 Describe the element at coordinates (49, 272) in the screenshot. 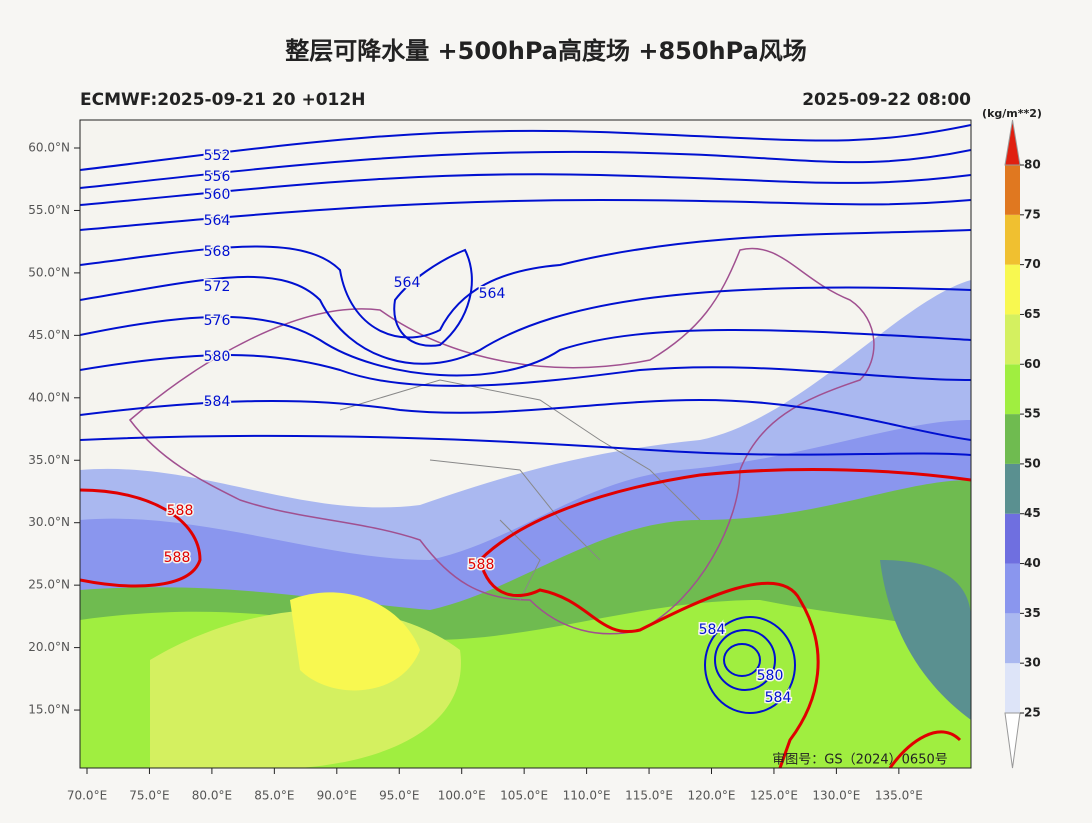

I see `y-tick-label: 50.0°N` at that location.